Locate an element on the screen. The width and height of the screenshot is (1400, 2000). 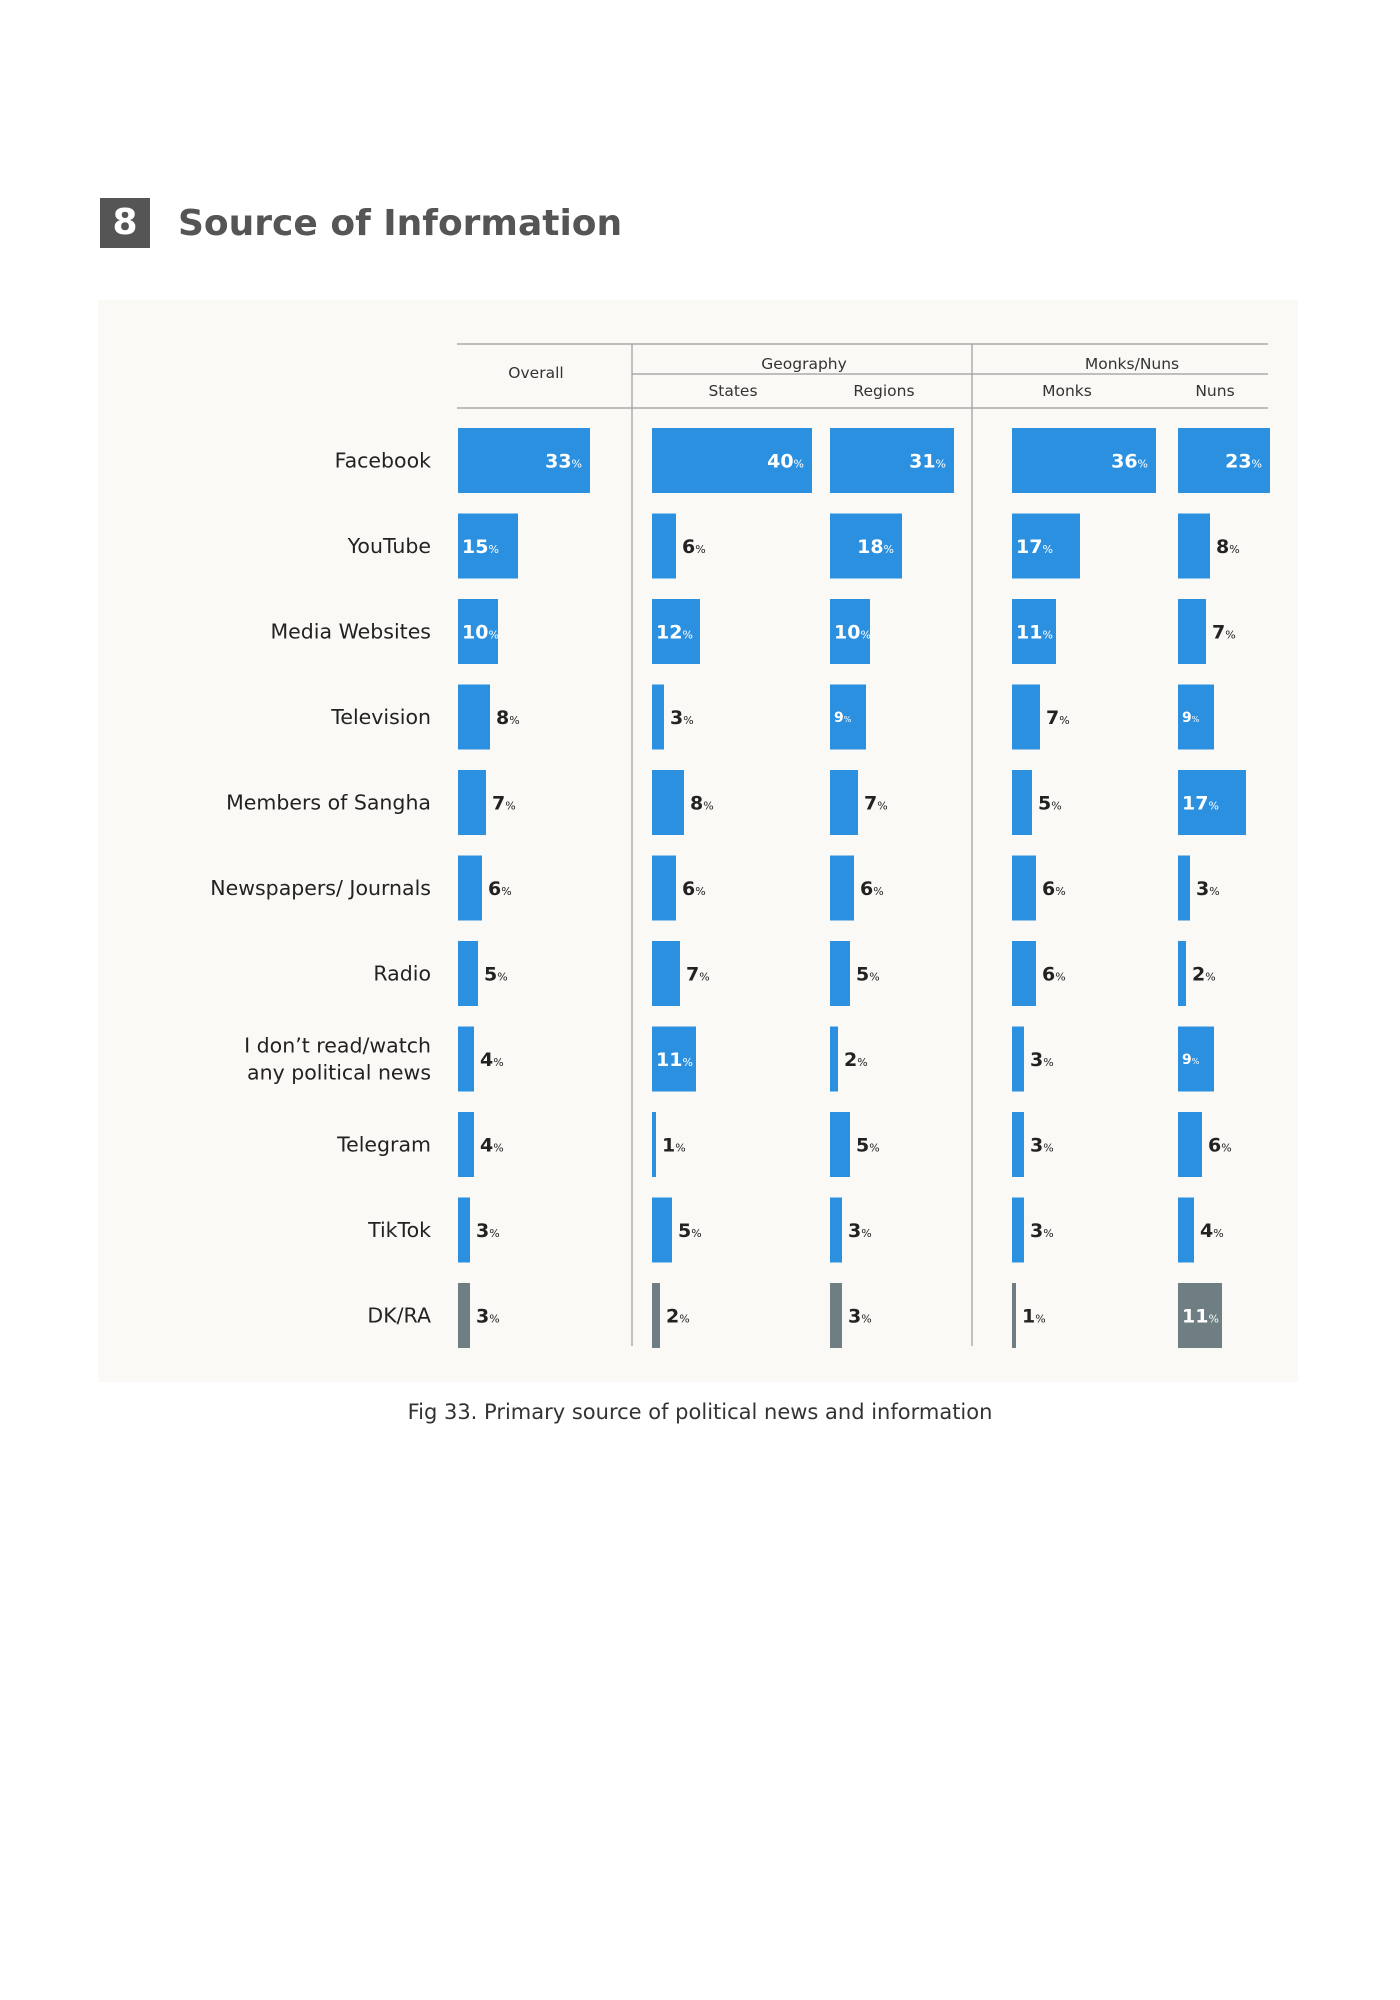
bar-monks-i-don-t-read-watch-any-political-news is located at coordinates (1018, 1059).